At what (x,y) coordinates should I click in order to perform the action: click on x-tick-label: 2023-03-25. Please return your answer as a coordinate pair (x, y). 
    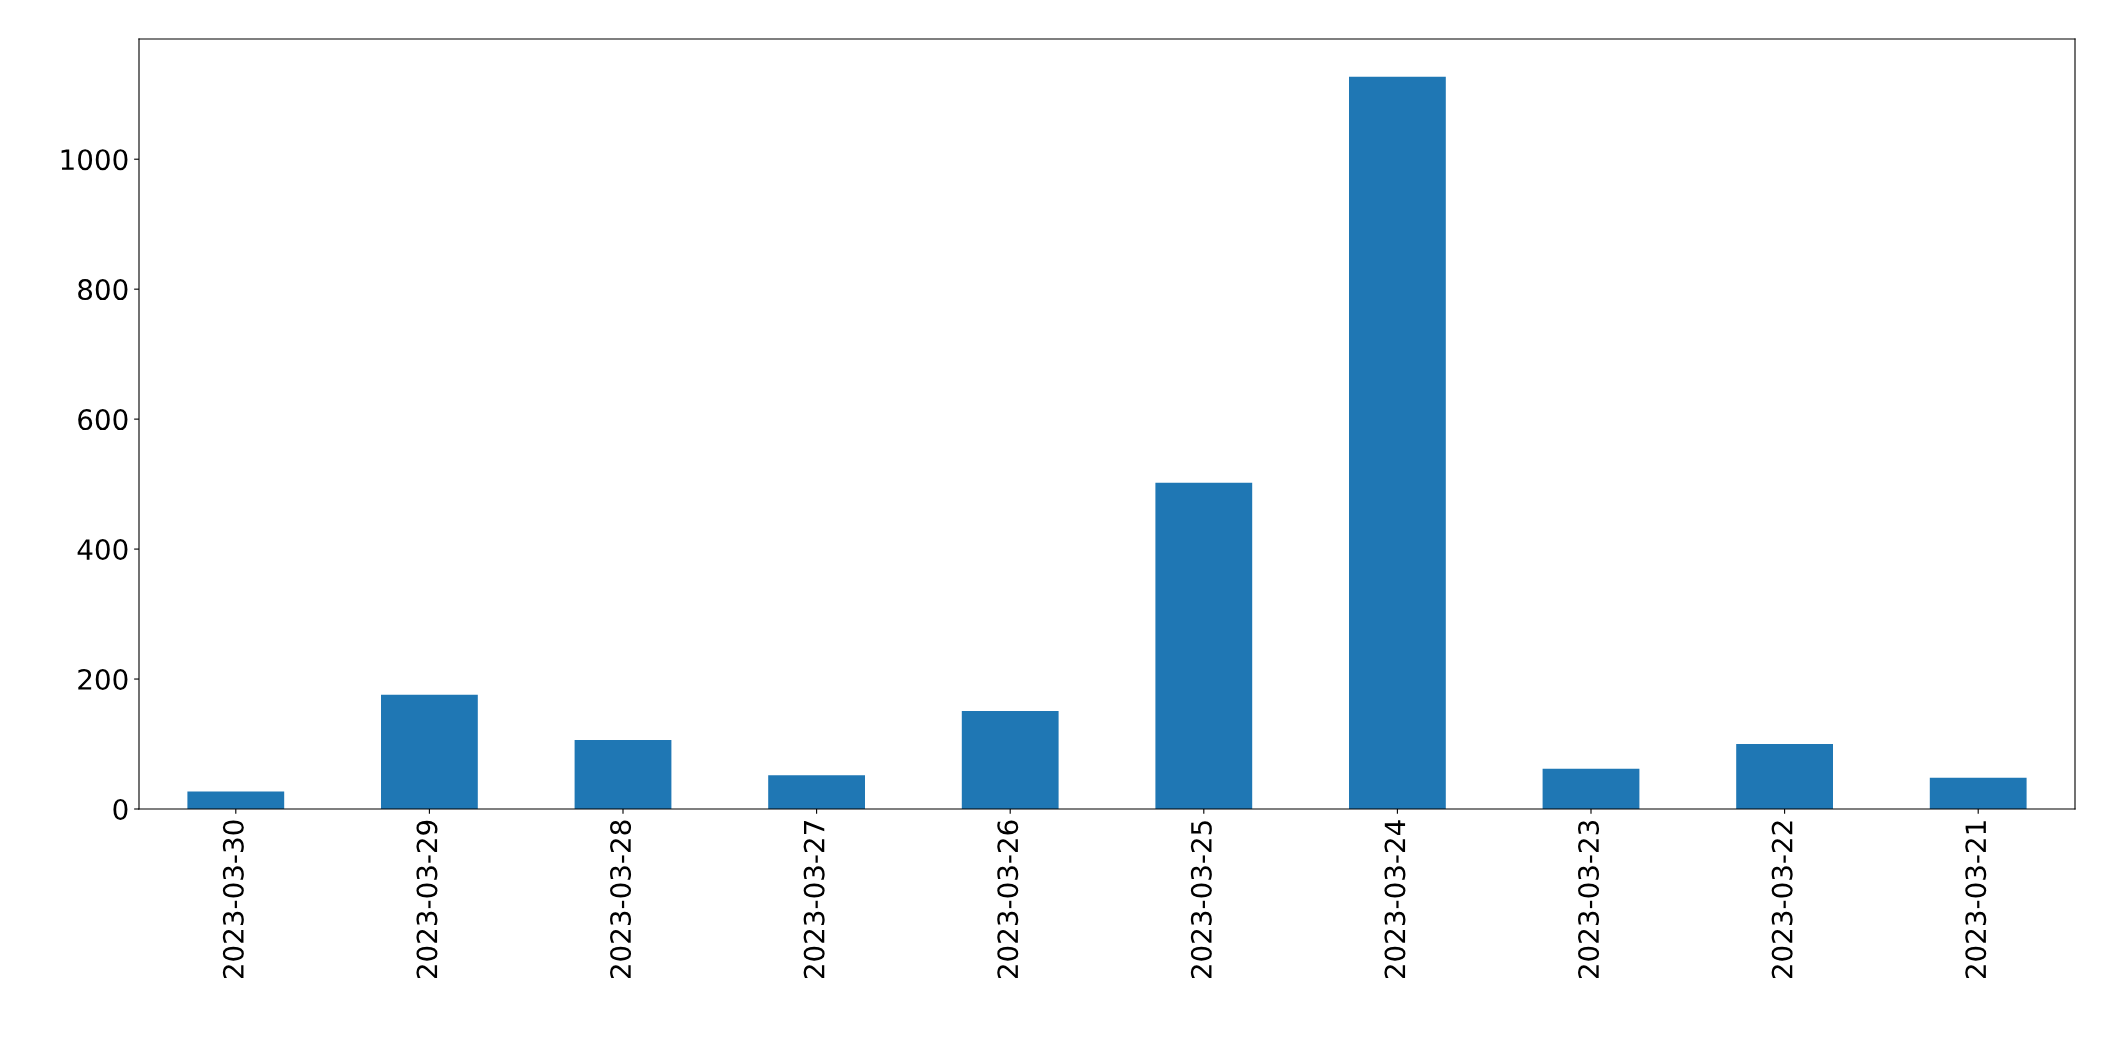
    Looking at the image, I should click on (1201, 900).